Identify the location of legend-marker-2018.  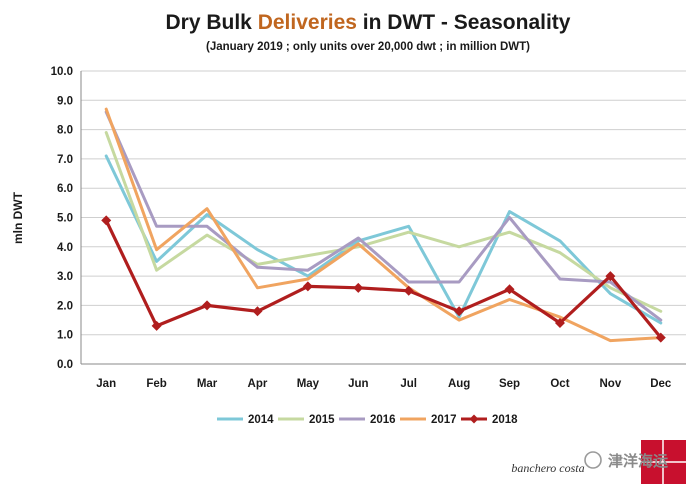
(474, 419).